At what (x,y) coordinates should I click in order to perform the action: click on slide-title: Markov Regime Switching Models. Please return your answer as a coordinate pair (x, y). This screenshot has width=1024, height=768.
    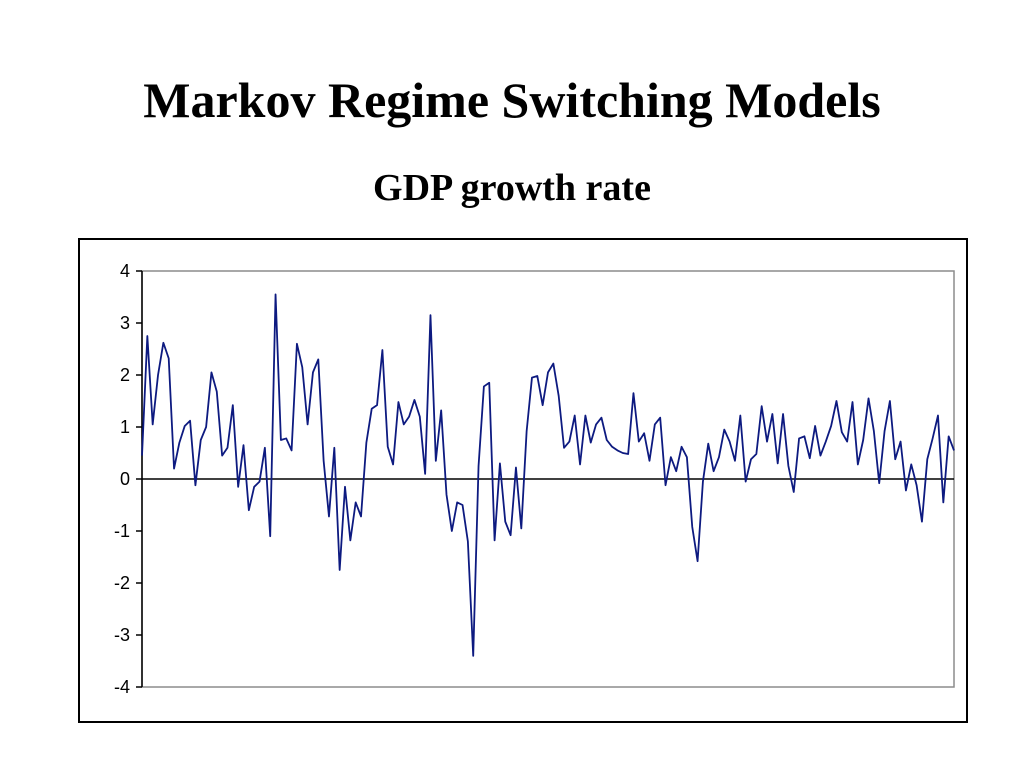
    Looking at the image, I should click on (512, 100).